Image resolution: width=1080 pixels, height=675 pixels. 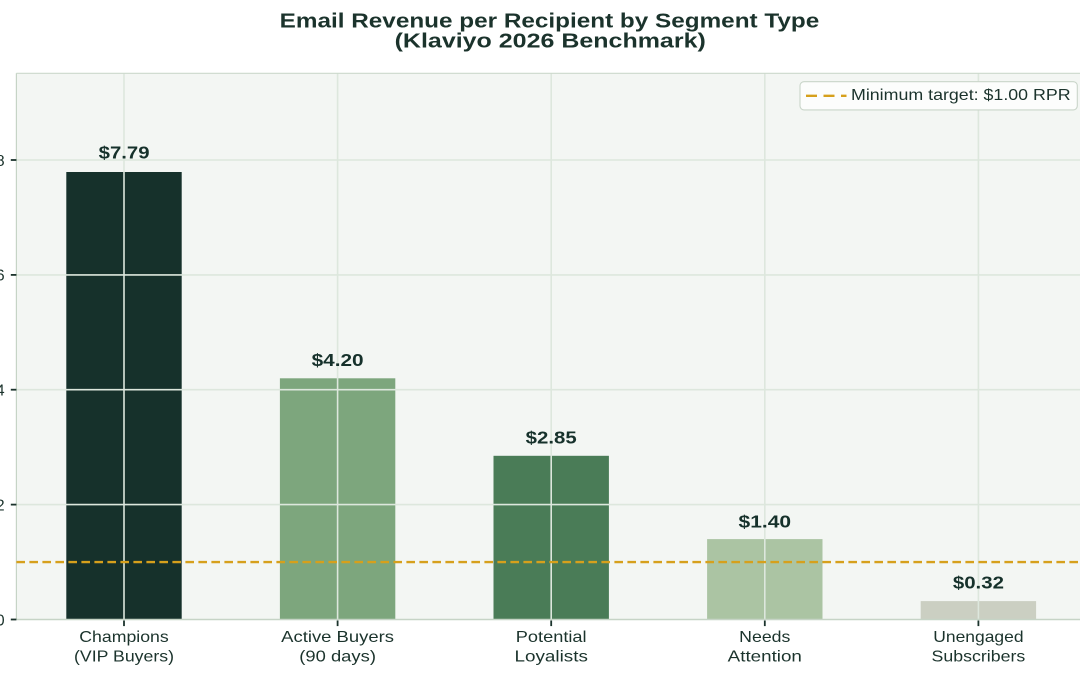 I want to click on svg-text: Needs, so click(x=764, y=637).